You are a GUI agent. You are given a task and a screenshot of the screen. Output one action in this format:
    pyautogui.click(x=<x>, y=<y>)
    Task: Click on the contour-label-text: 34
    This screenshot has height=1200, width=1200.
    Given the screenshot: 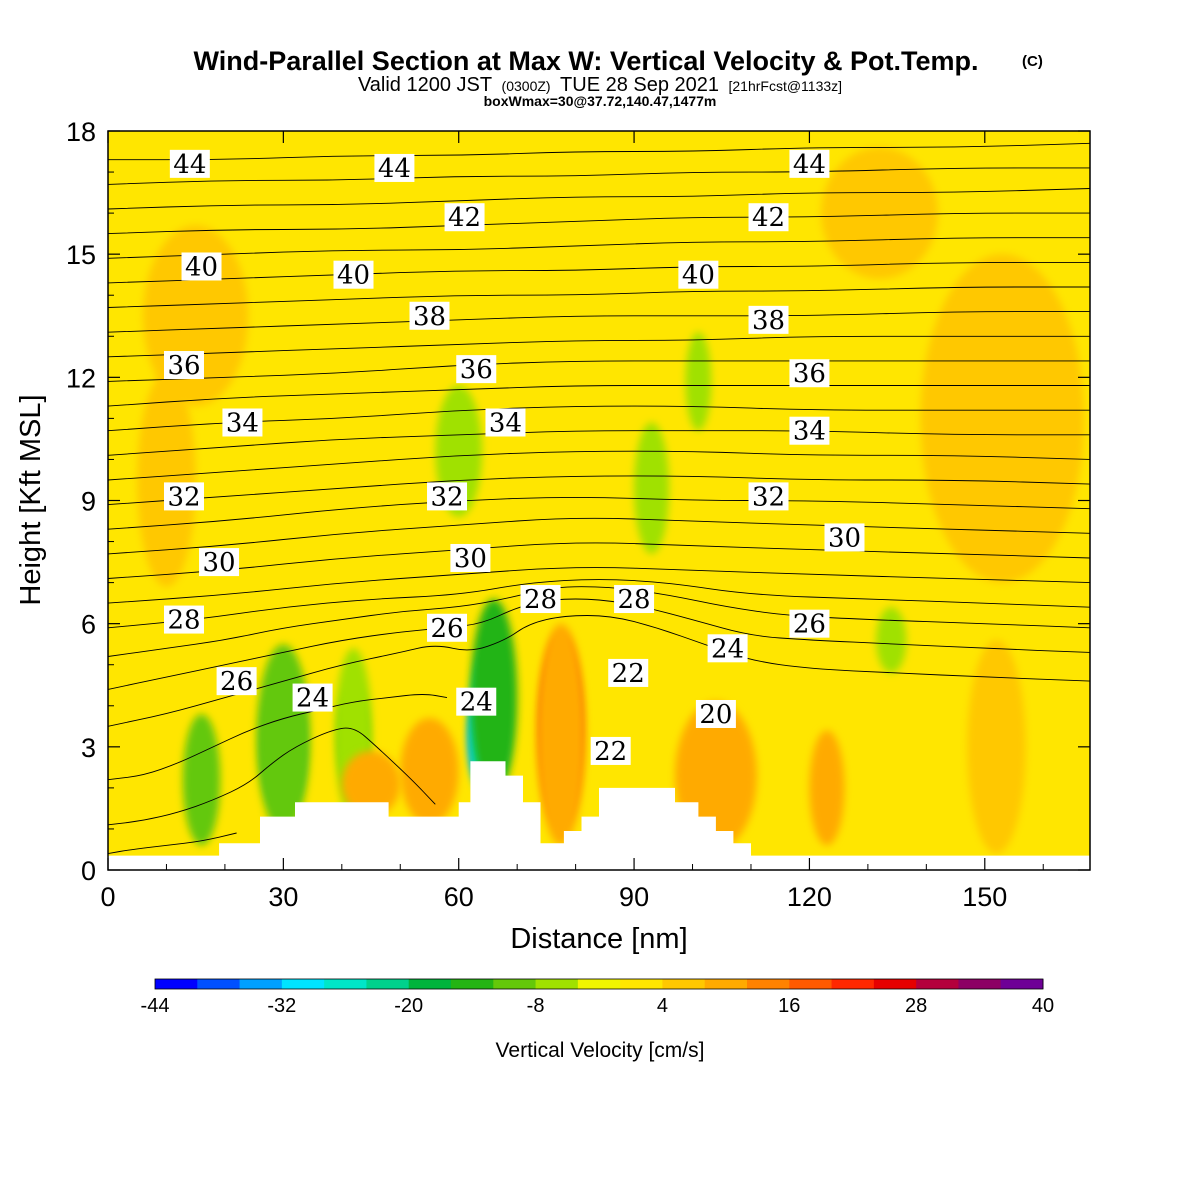 What is the action you would take?
    pyautogui.click(x=242, y=423)
    